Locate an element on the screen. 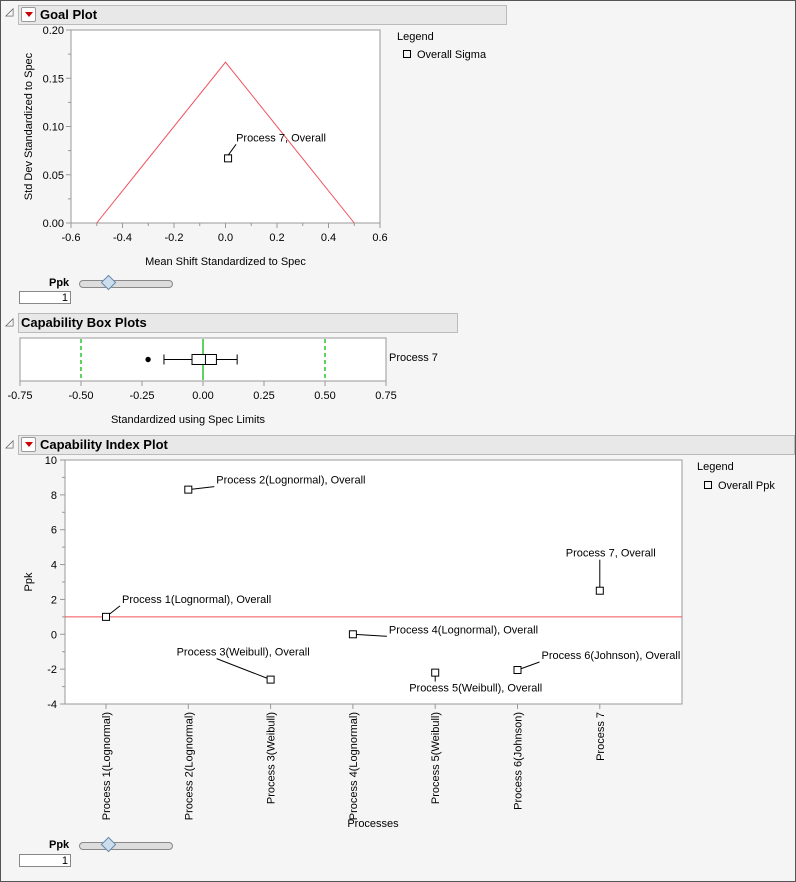 The width and height of the screenshot is (796, 882). section-title: Capability Index Plot is located at coordinates (104, 444).